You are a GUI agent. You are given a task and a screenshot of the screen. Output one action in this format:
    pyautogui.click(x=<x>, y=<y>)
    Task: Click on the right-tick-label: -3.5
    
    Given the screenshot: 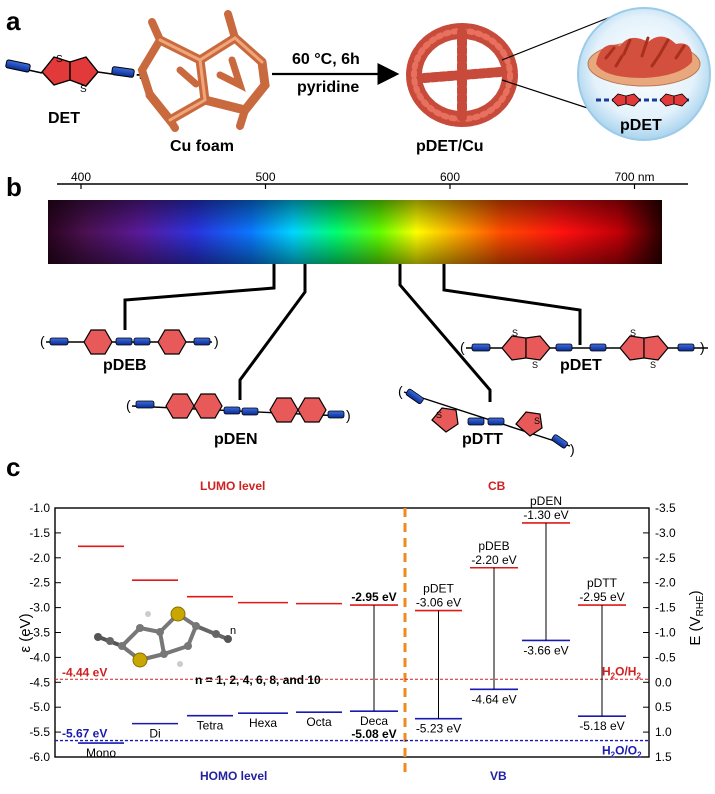 What is the action you would take?
    pyautogui.click(x=665, y=508)
    